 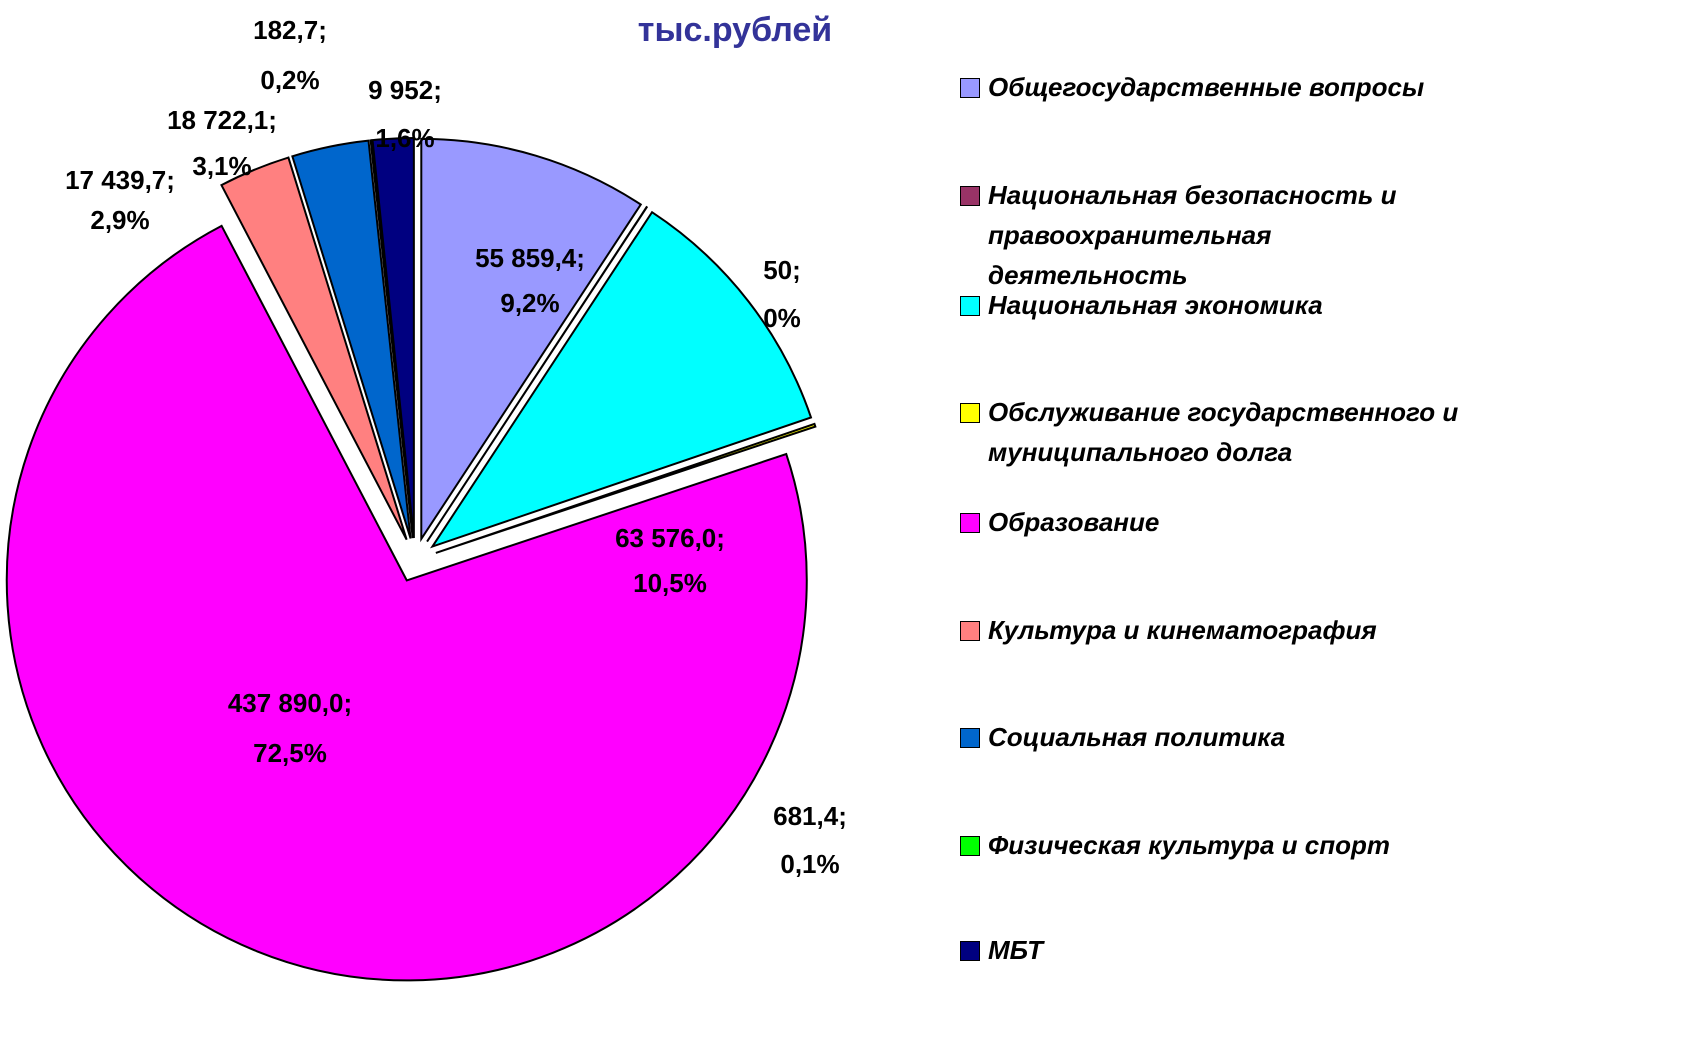 What do you see at coordinates (1206, 87) in the screenshot?
I see `legend-label: Общегосударственные вопросы` at bounding box center [1206, 87].